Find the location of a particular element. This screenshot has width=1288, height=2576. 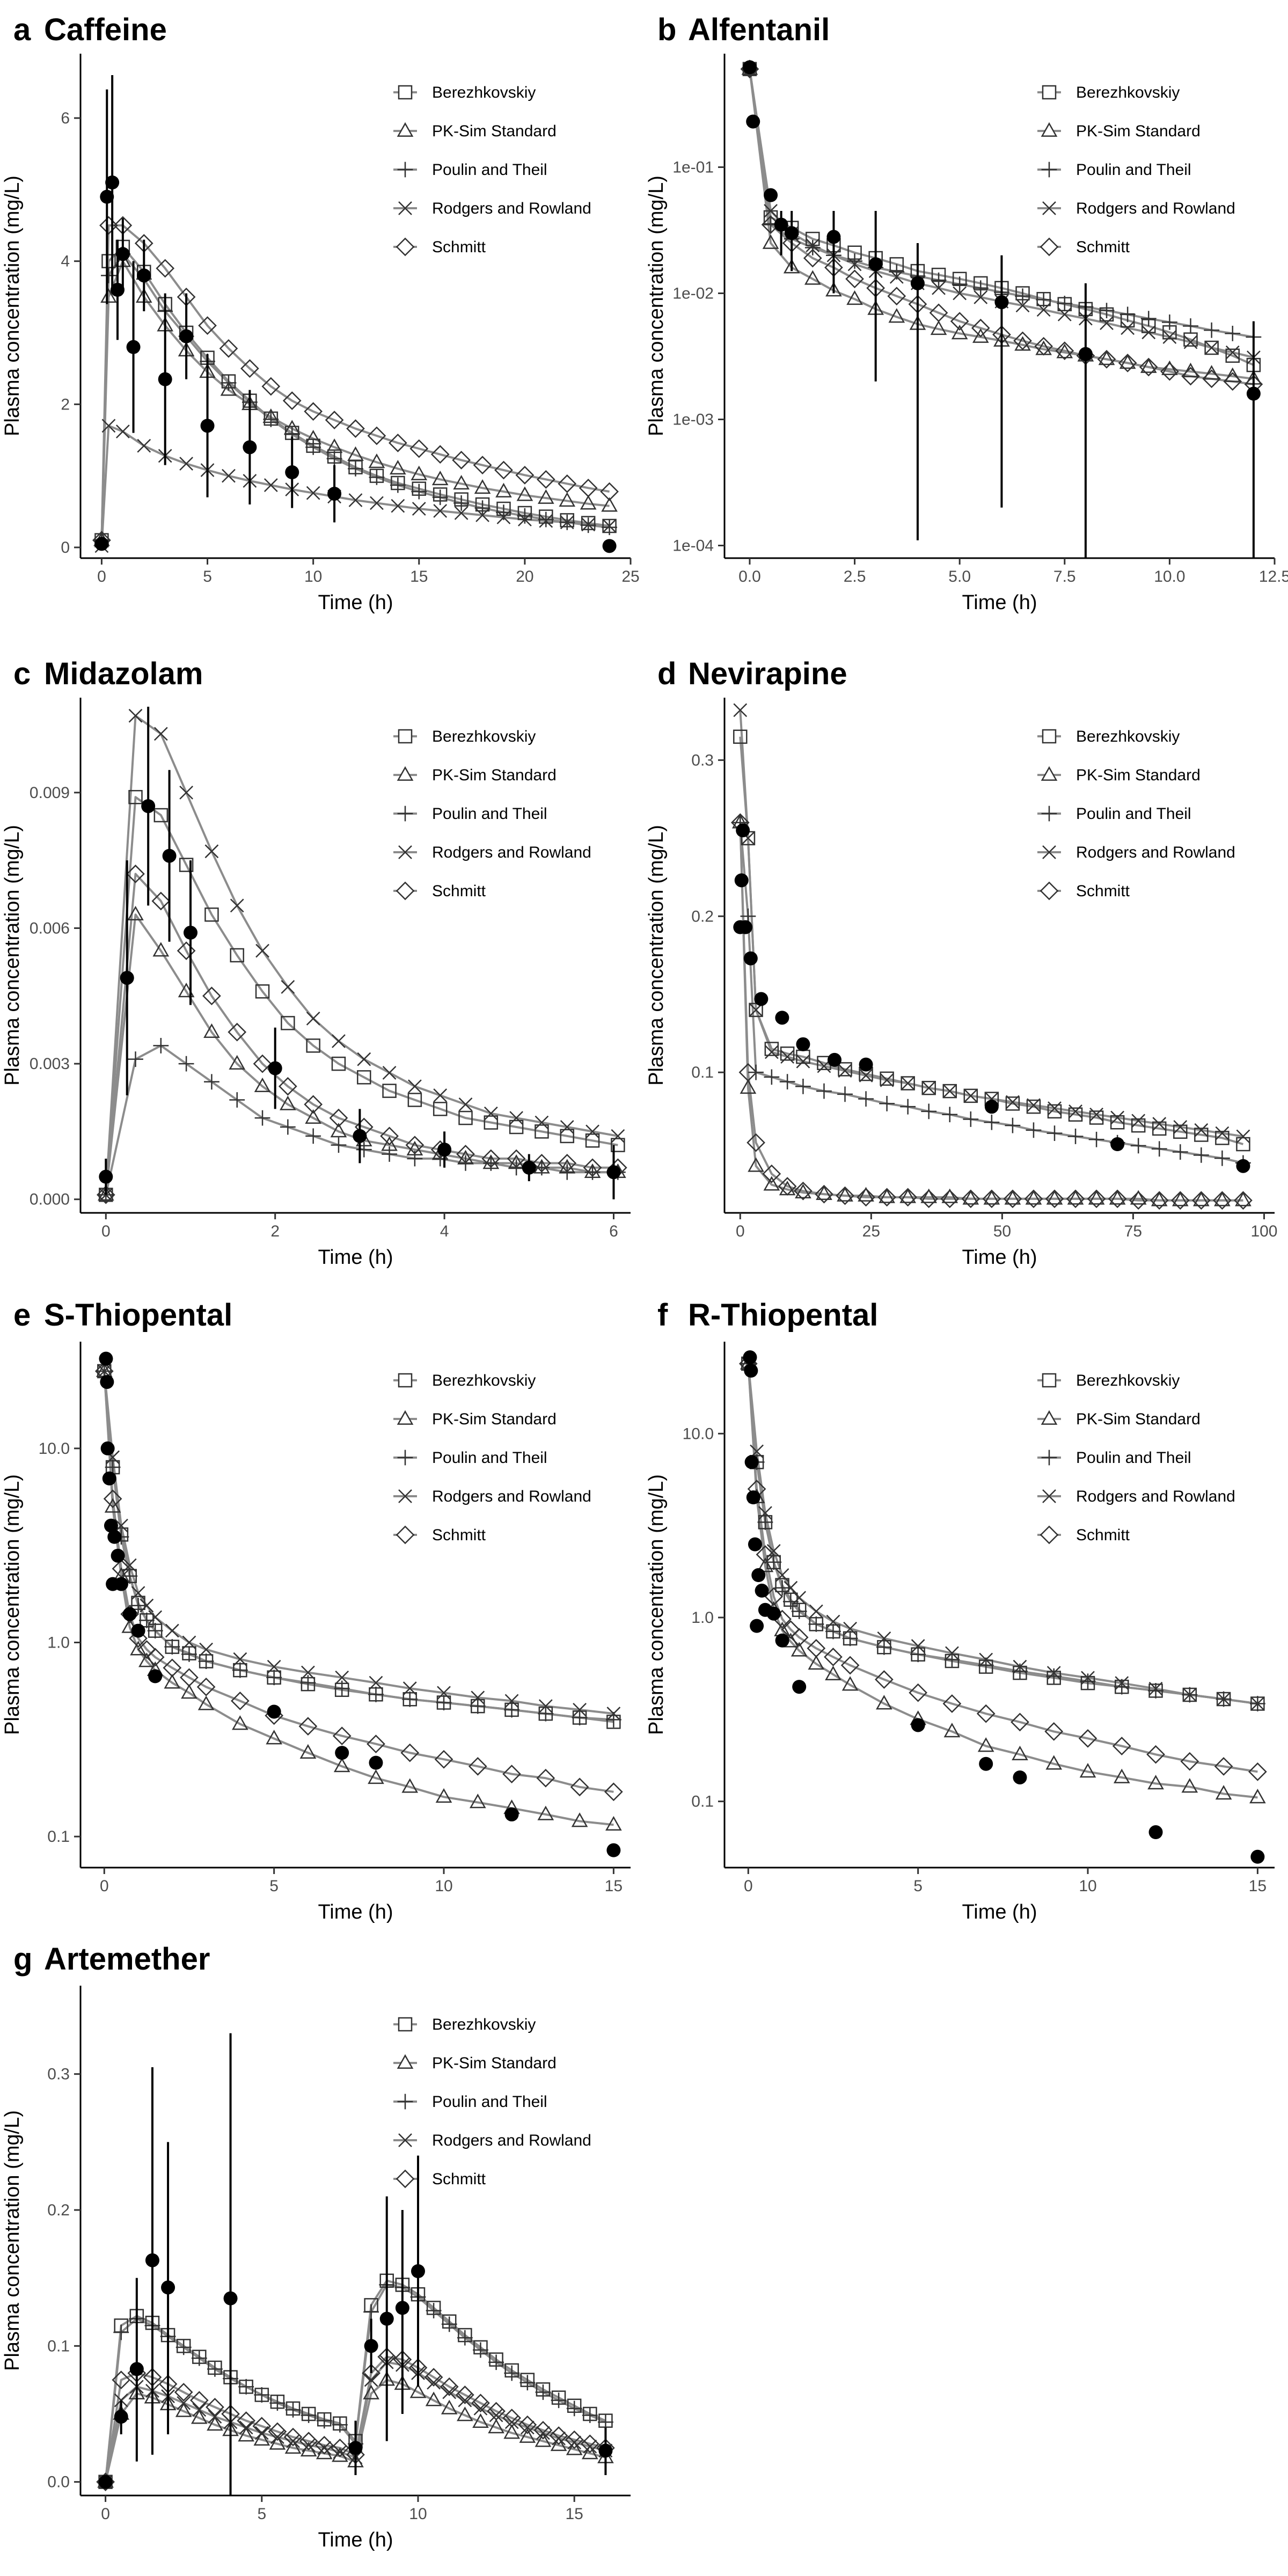

x-tick-label: 15 is located at coordinates (614, 1886).